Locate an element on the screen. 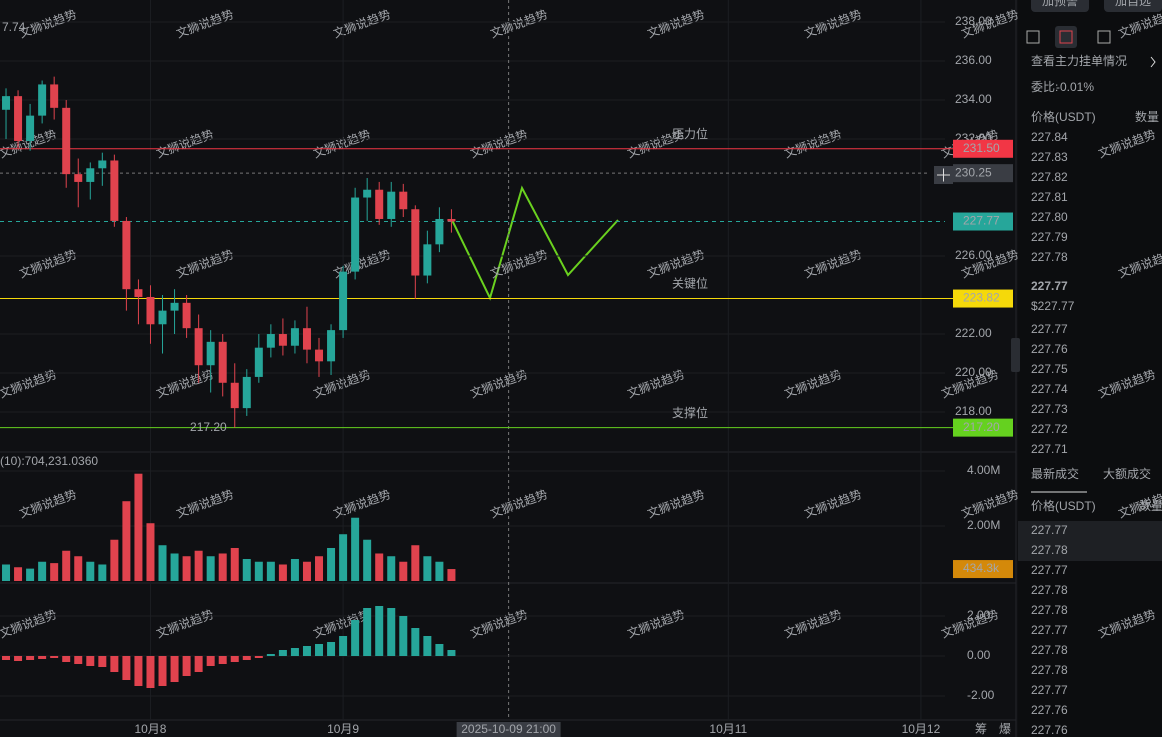  y-tick-label: 236.00 is located at coordinates (973, 60).